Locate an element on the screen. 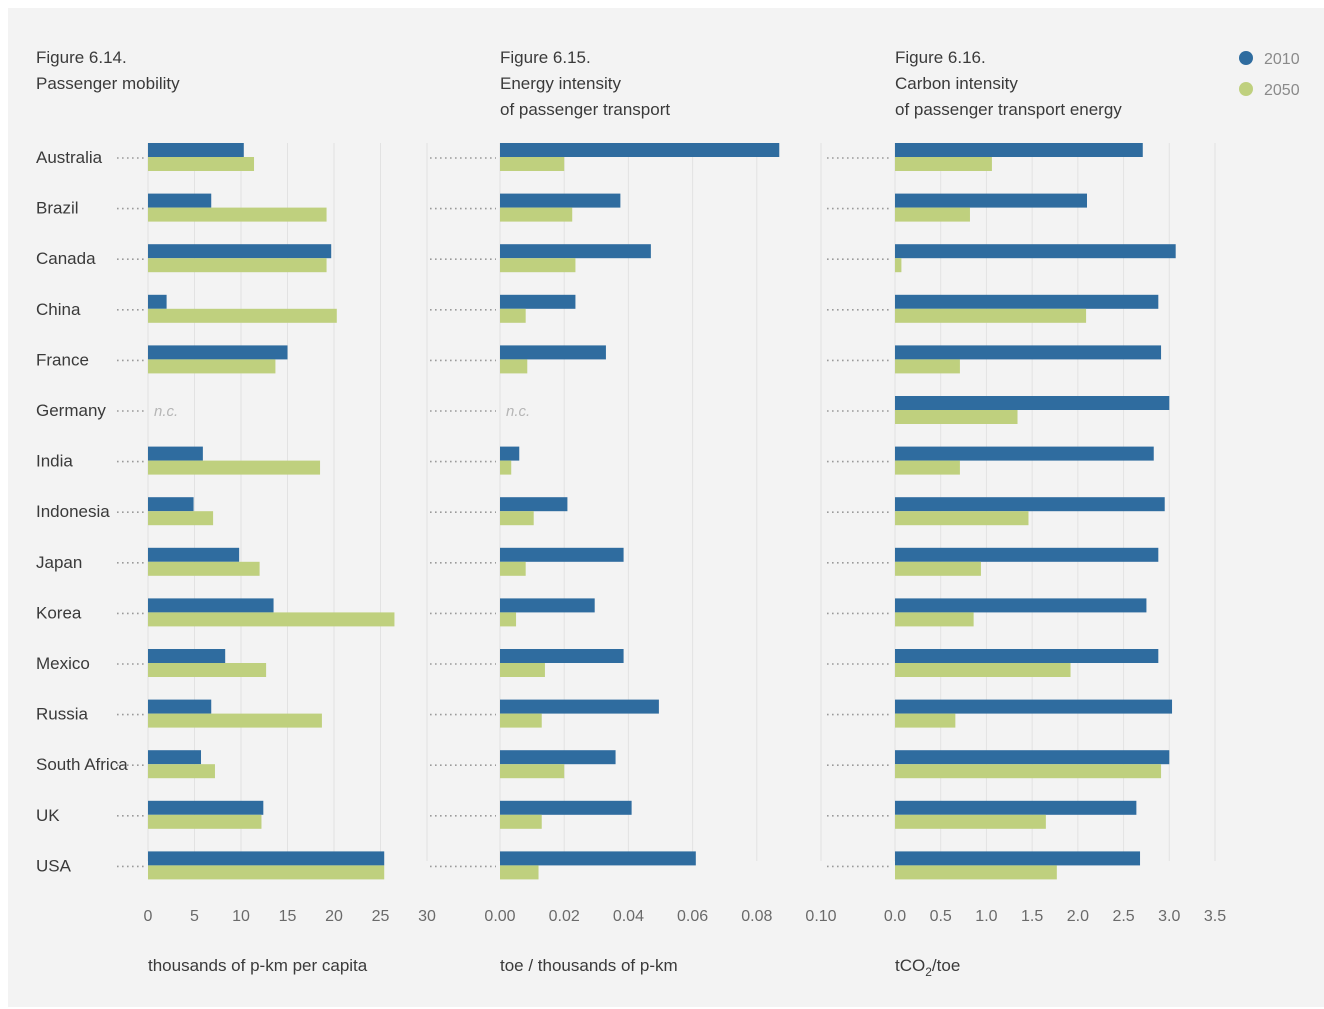  x-axis-label-6-14: thousands of p-km per capita is located at coordinates (258, 965).